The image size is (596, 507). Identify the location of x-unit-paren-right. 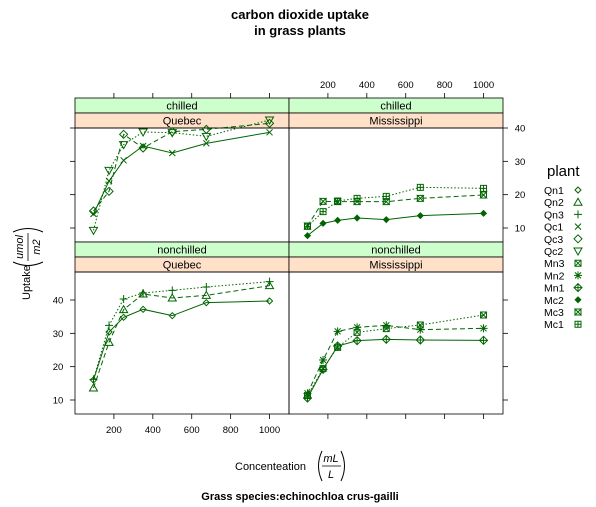
(342, 466).